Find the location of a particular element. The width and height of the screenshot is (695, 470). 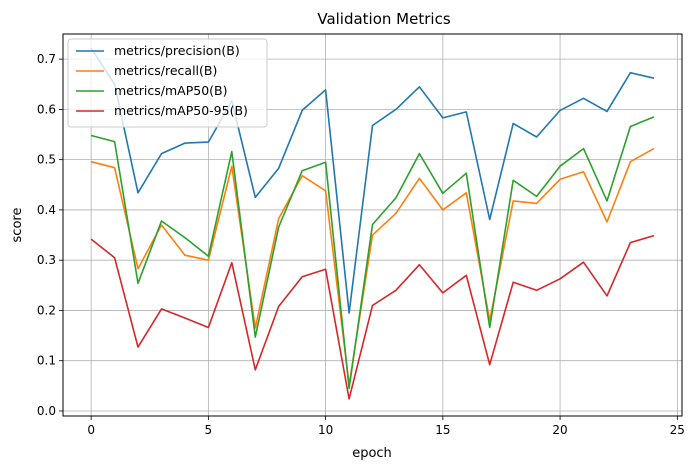

legend-label: metrics/mAP50(B) is located at coordinates (170, 90).